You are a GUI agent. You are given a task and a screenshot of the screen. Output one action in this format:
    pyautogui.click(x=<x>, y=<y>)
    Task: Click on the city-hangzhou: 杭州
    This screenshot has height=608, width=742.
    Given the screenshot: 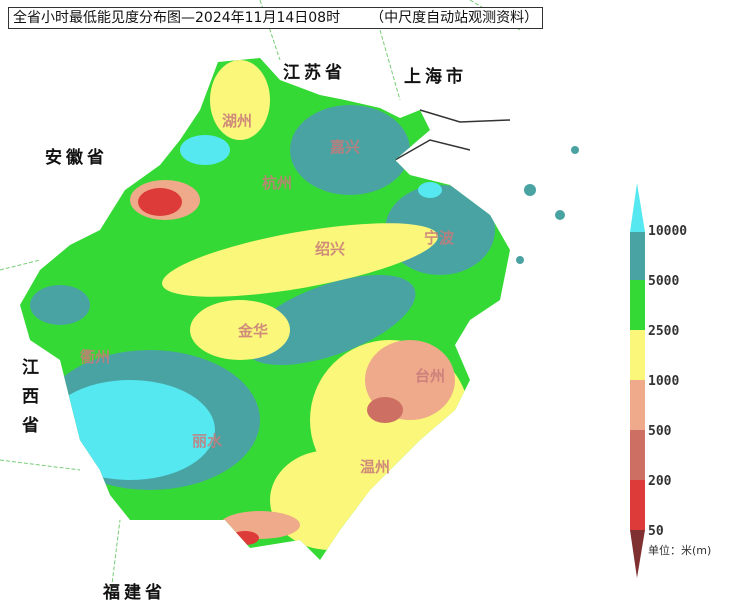 What is the action you would take?
    pyautogui.click(x=277, y=183)
    